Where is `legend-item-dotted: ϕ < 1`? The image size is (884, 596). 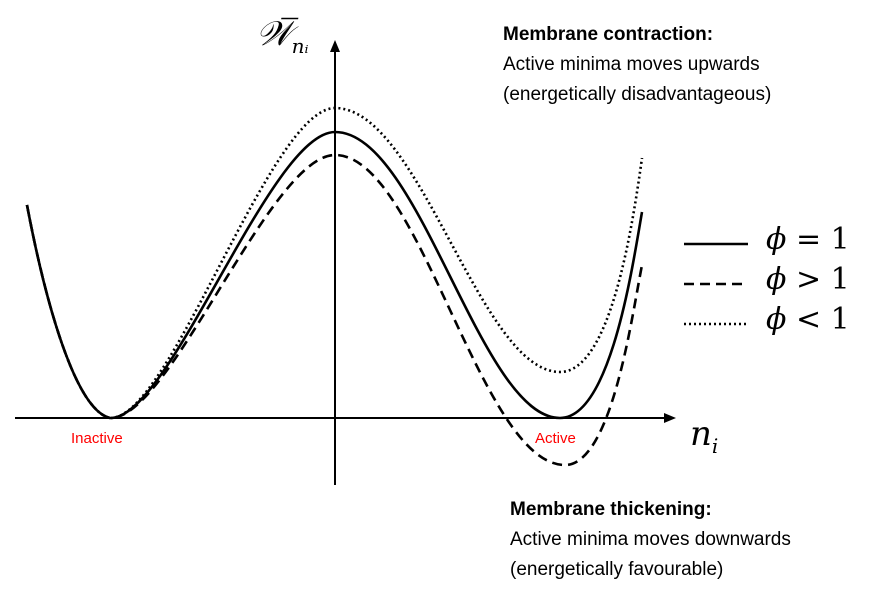 legend-item-dotted: ϕ < 1 is located at coordinates (779, 320).